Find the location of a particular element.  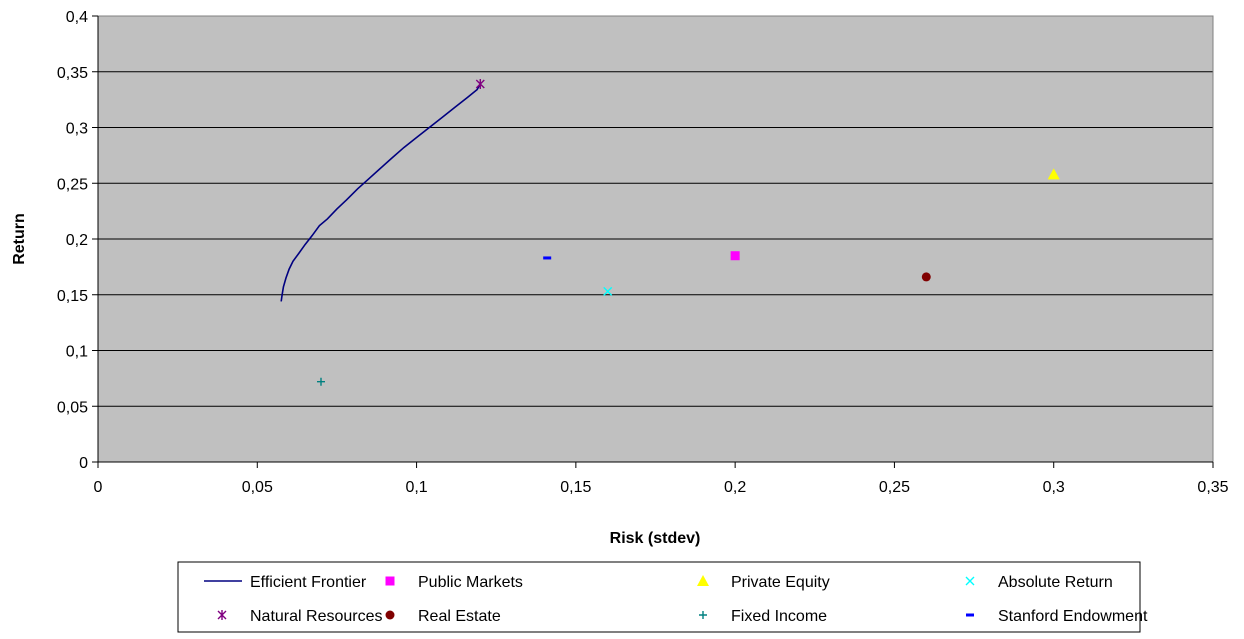

x-tick-label: 0,2 is located at coordinates (735, 487).